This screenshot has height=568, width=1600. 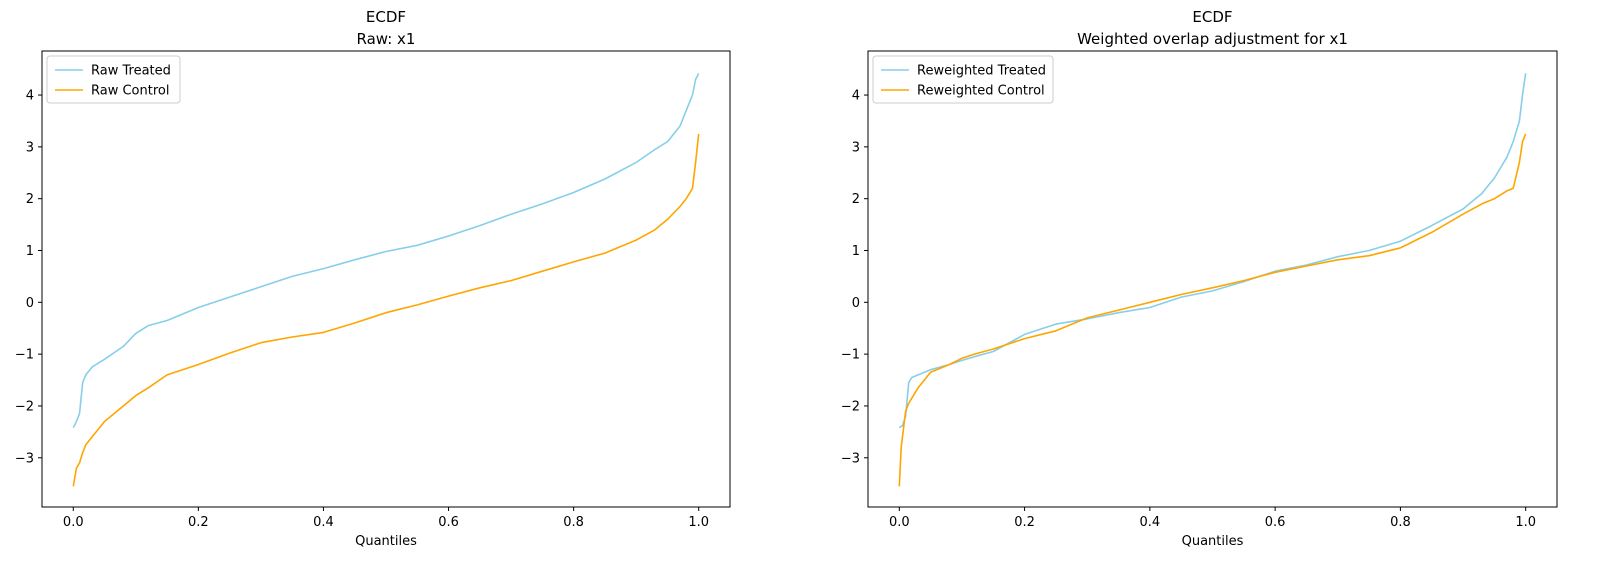 What do you see at coordinates (131, 71) in the screenshot?
I see `legend-label: Raw Treated` at bounding box center [131, 71].